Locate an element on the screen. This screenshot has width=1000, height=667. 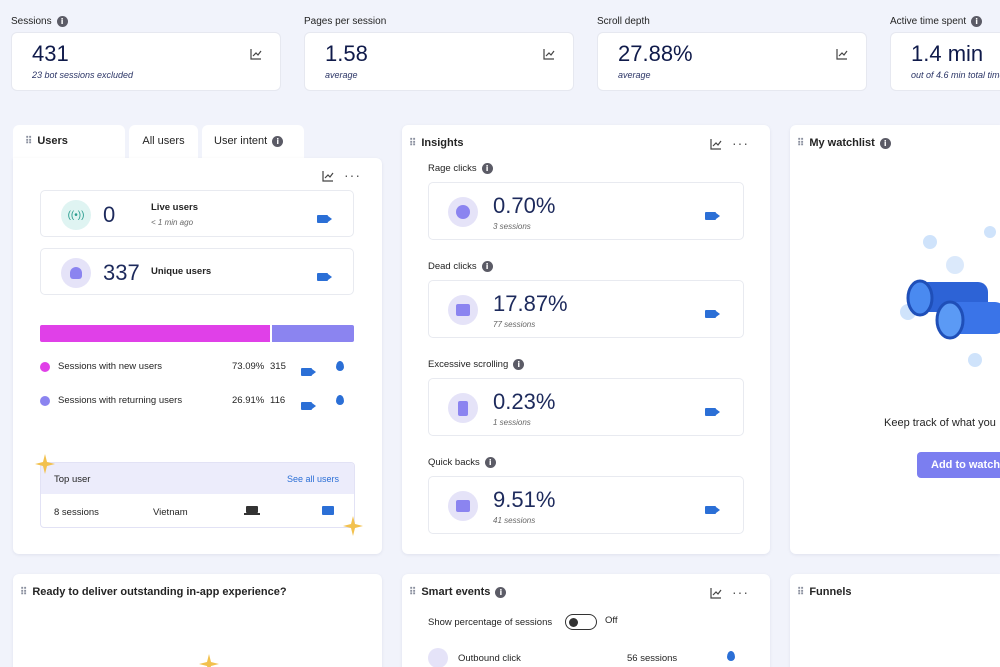
percentage-toggle is located at coordinates (581, 622).